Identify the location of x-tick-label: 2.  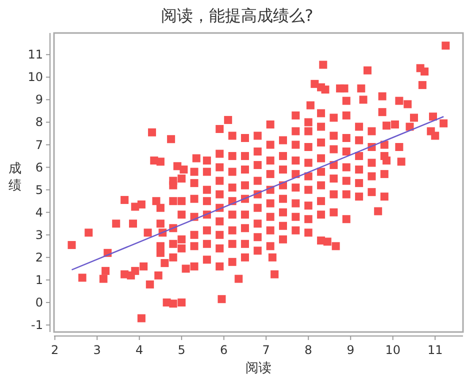
(55, 350).